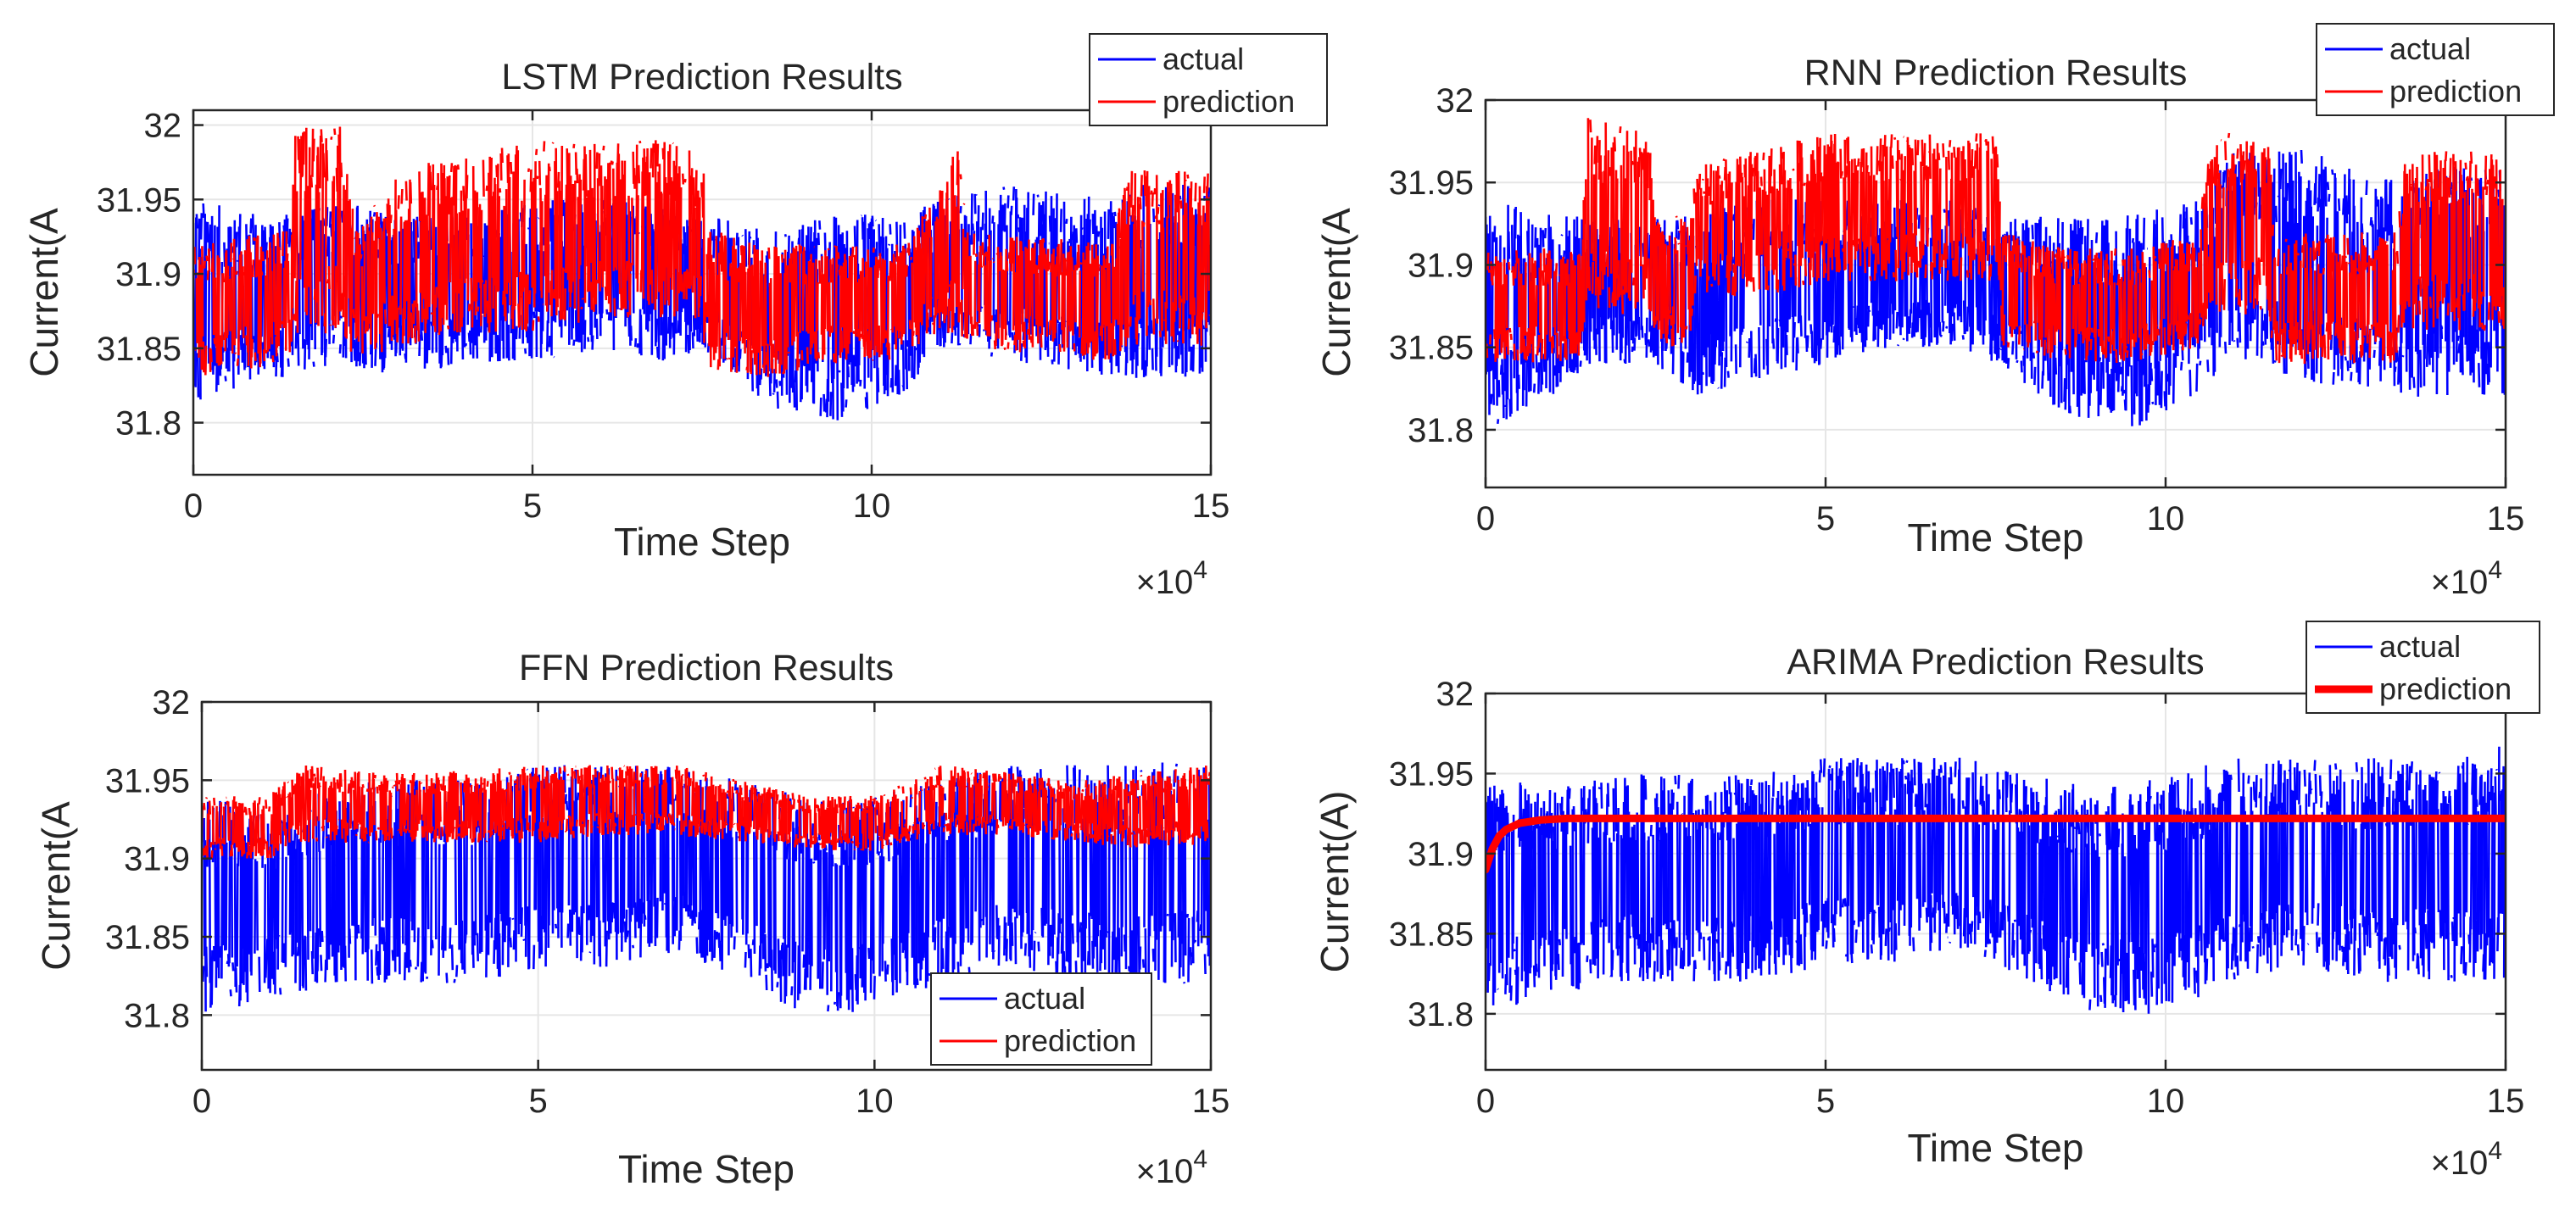 This screenshot has height=1214, width=2576. I want to click on chart-title: ARIMA Prediction Results, so click(1996, 662).